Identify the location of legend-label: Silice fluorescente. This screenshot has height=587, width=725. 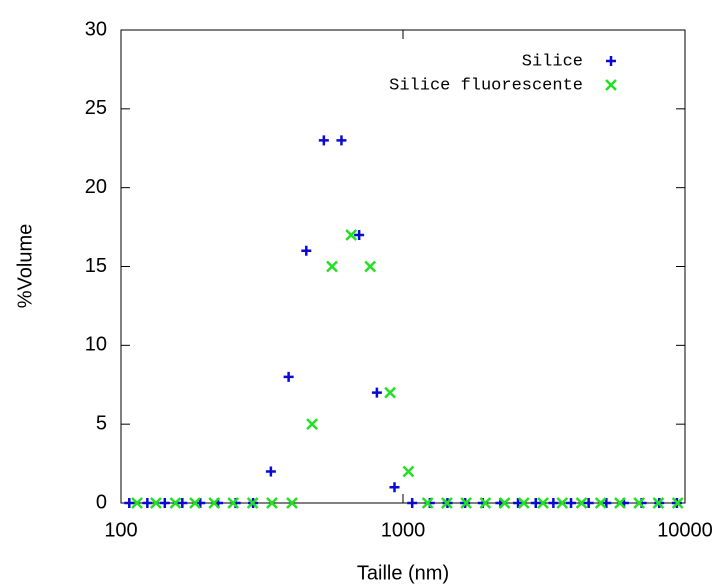
(486, 85).